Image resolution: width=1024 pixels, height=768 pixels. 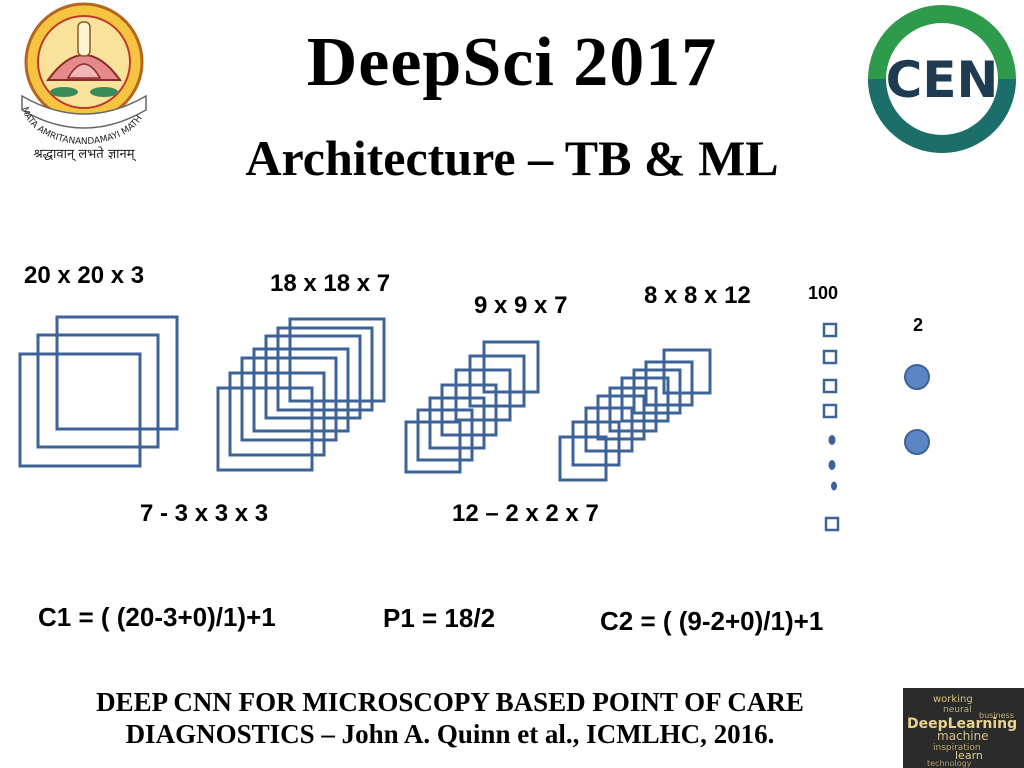 I want to click on cen-logo: CEN, so click(x=942, y=79).